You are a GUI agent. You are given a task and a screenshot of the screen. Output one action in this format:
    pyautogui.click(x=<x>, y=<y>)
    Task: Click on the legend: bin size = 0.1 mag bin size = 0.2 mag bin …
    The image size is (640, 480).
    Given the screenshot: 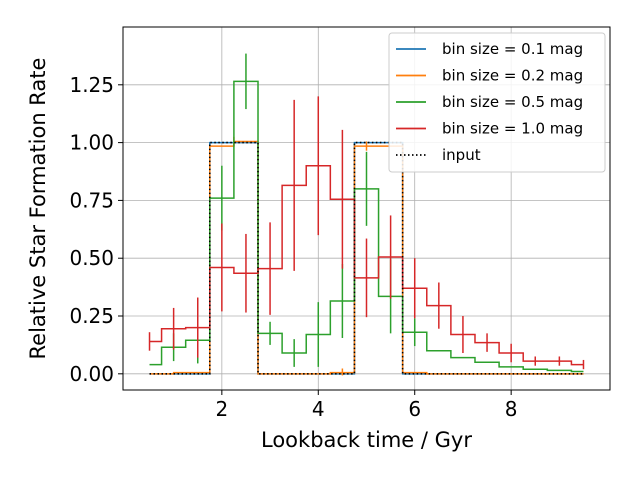 What is the action you would take?
    pyautogui.click(x=497, y=102)
    